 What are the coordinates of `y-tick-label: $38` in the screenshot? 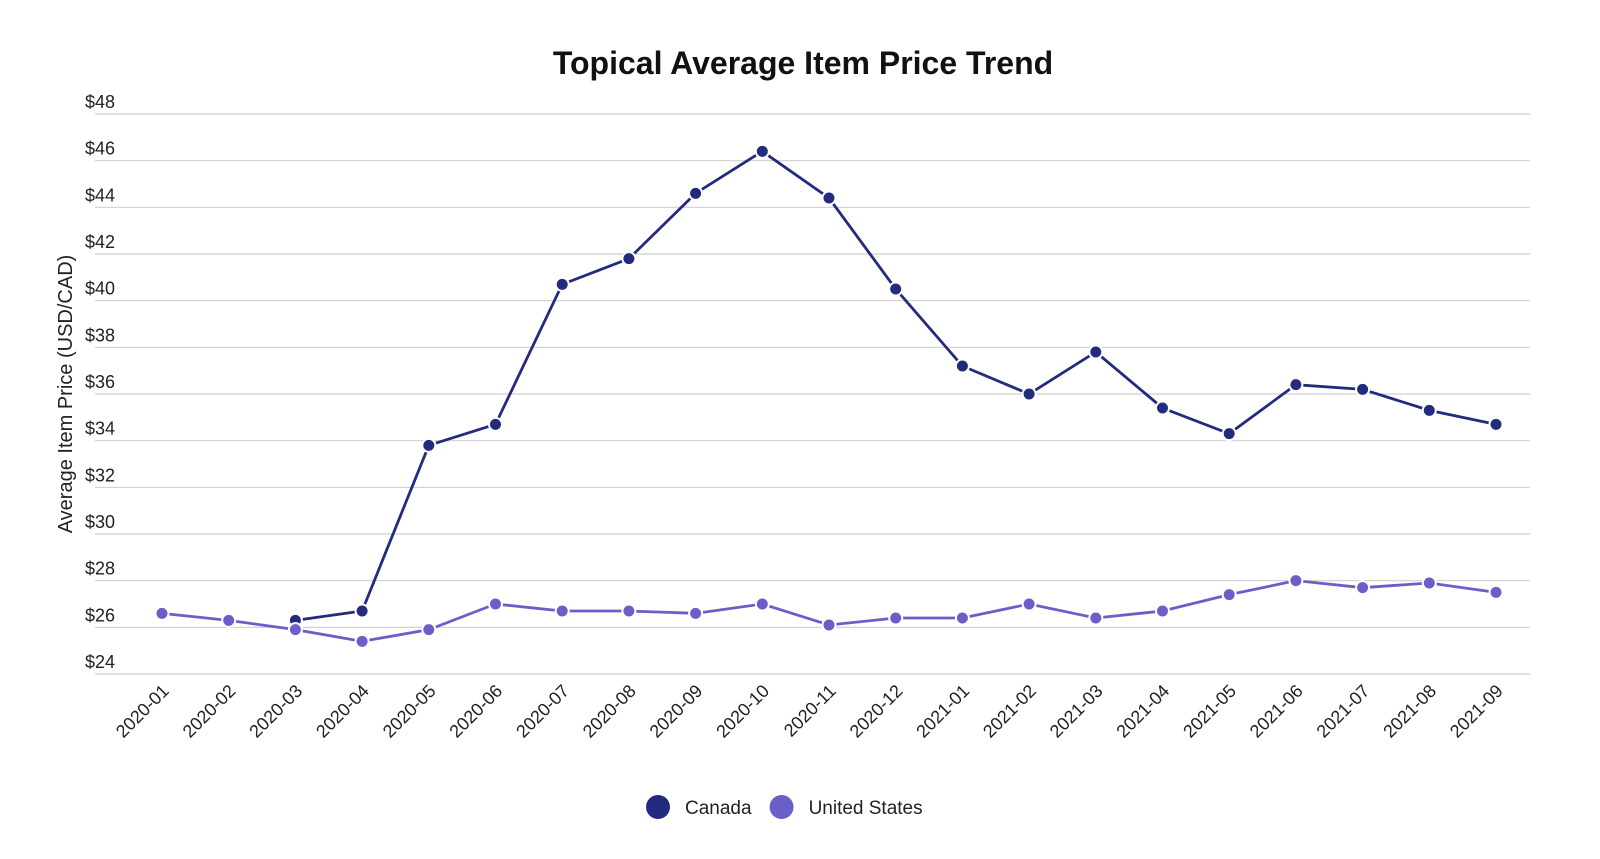 It's located at (100, 335).